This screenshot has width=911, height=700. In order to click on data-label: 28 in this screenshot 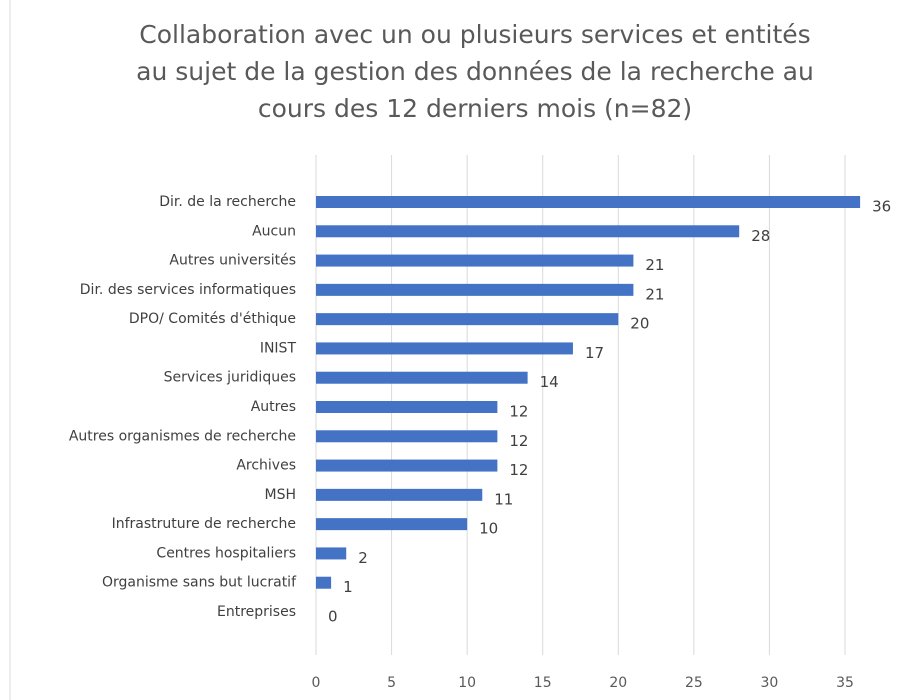, I will do `click(760, 236)`.